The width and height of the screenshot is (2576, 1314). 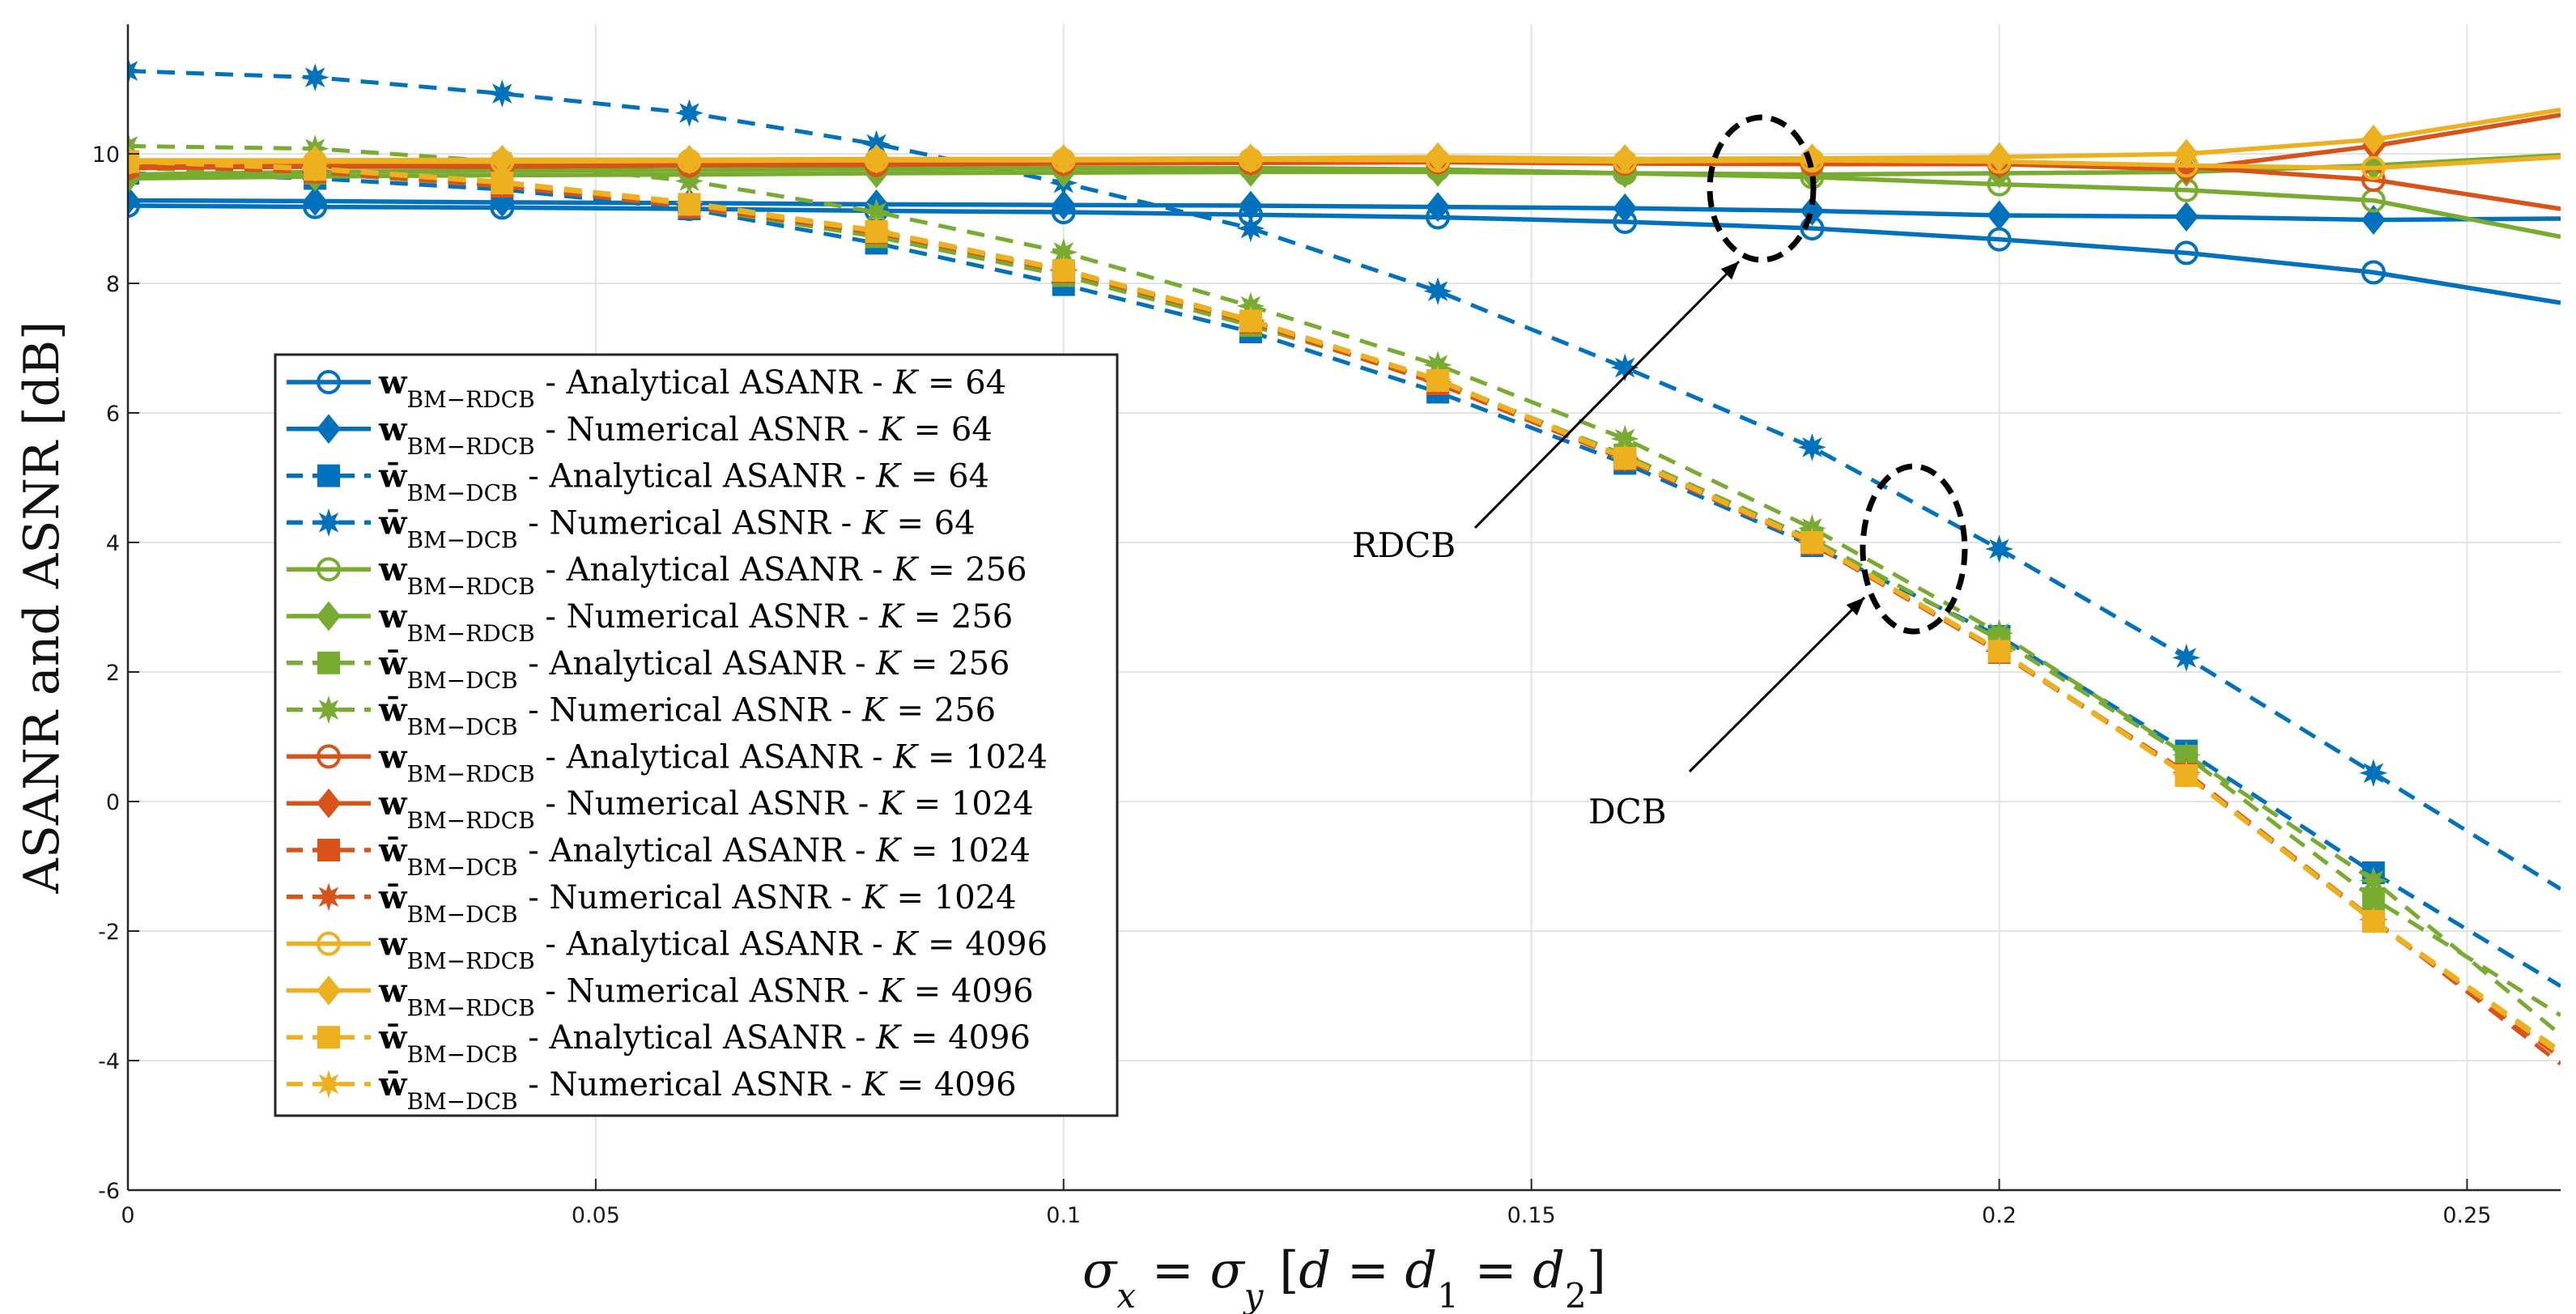 I want to click on legend-label: w̄BM−DCB - Numerical ASNR - K = 256, so click(x=687, y=716).